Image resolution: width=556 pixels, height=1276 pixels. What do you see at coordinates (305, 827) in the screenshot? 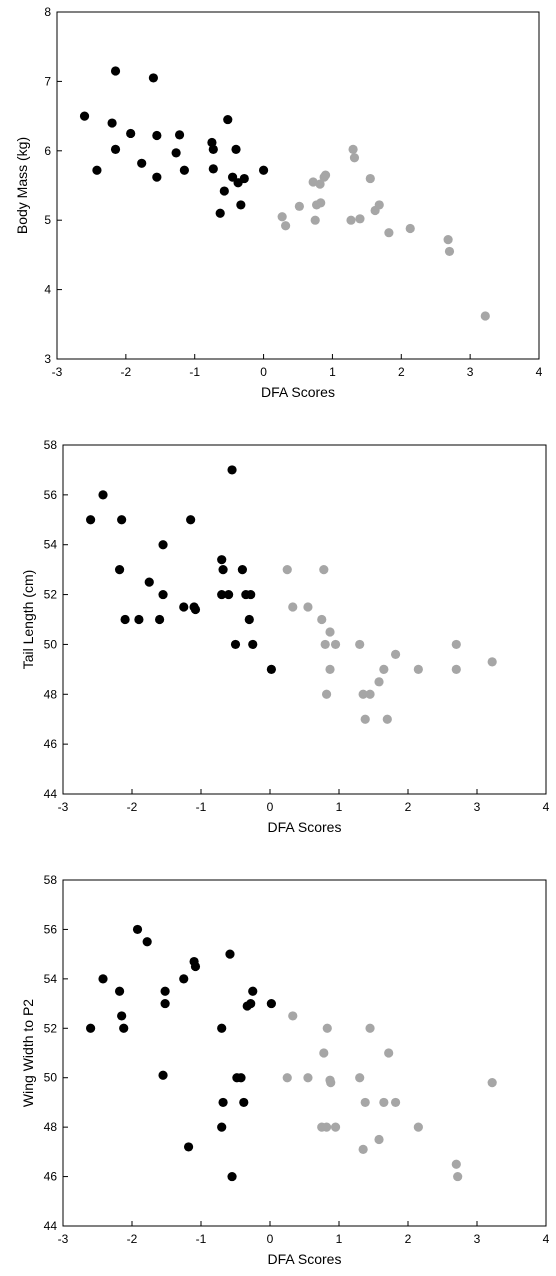
I see `tail-length-x-axis-title: DFA Scores` at bounding box center [305, 827].